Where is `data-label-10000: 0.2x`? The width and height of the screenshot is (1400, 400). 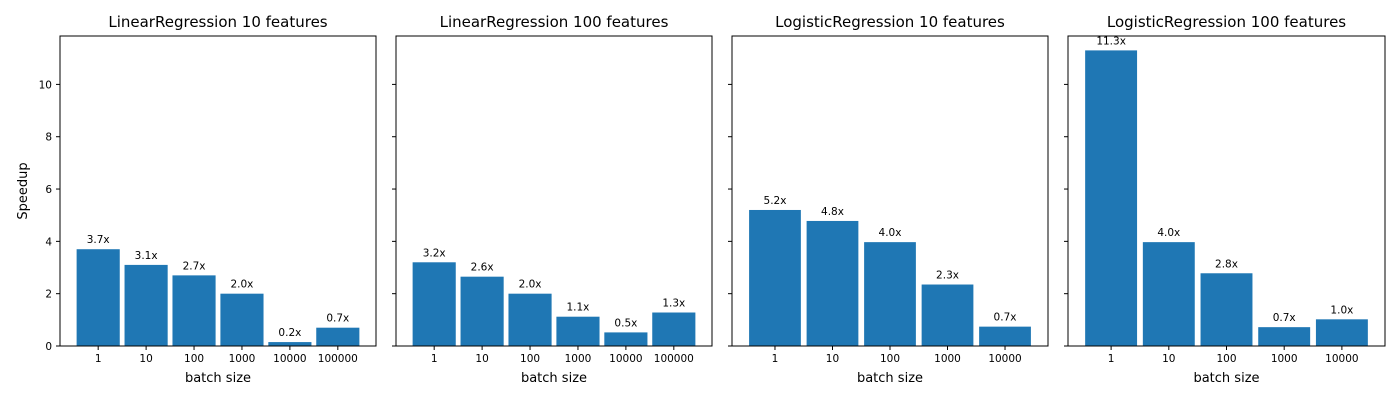
data-label-10000: 0.2x is located at coordinates (289, 333).